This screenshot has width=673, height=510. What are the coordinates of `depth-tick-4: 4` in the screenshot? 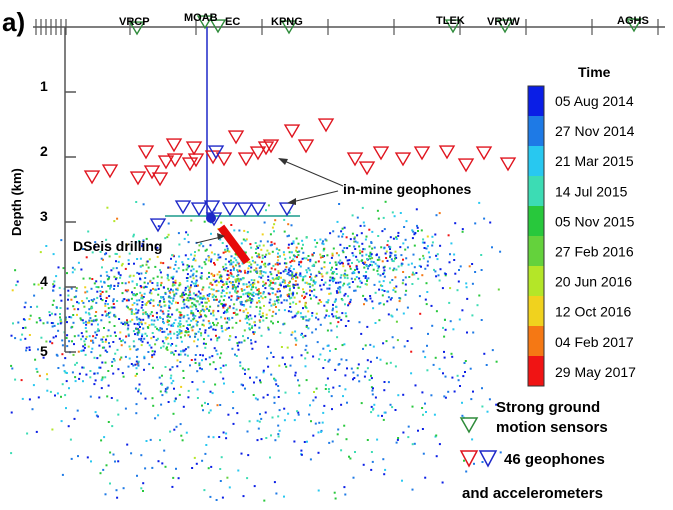 It's located at (44, 281).